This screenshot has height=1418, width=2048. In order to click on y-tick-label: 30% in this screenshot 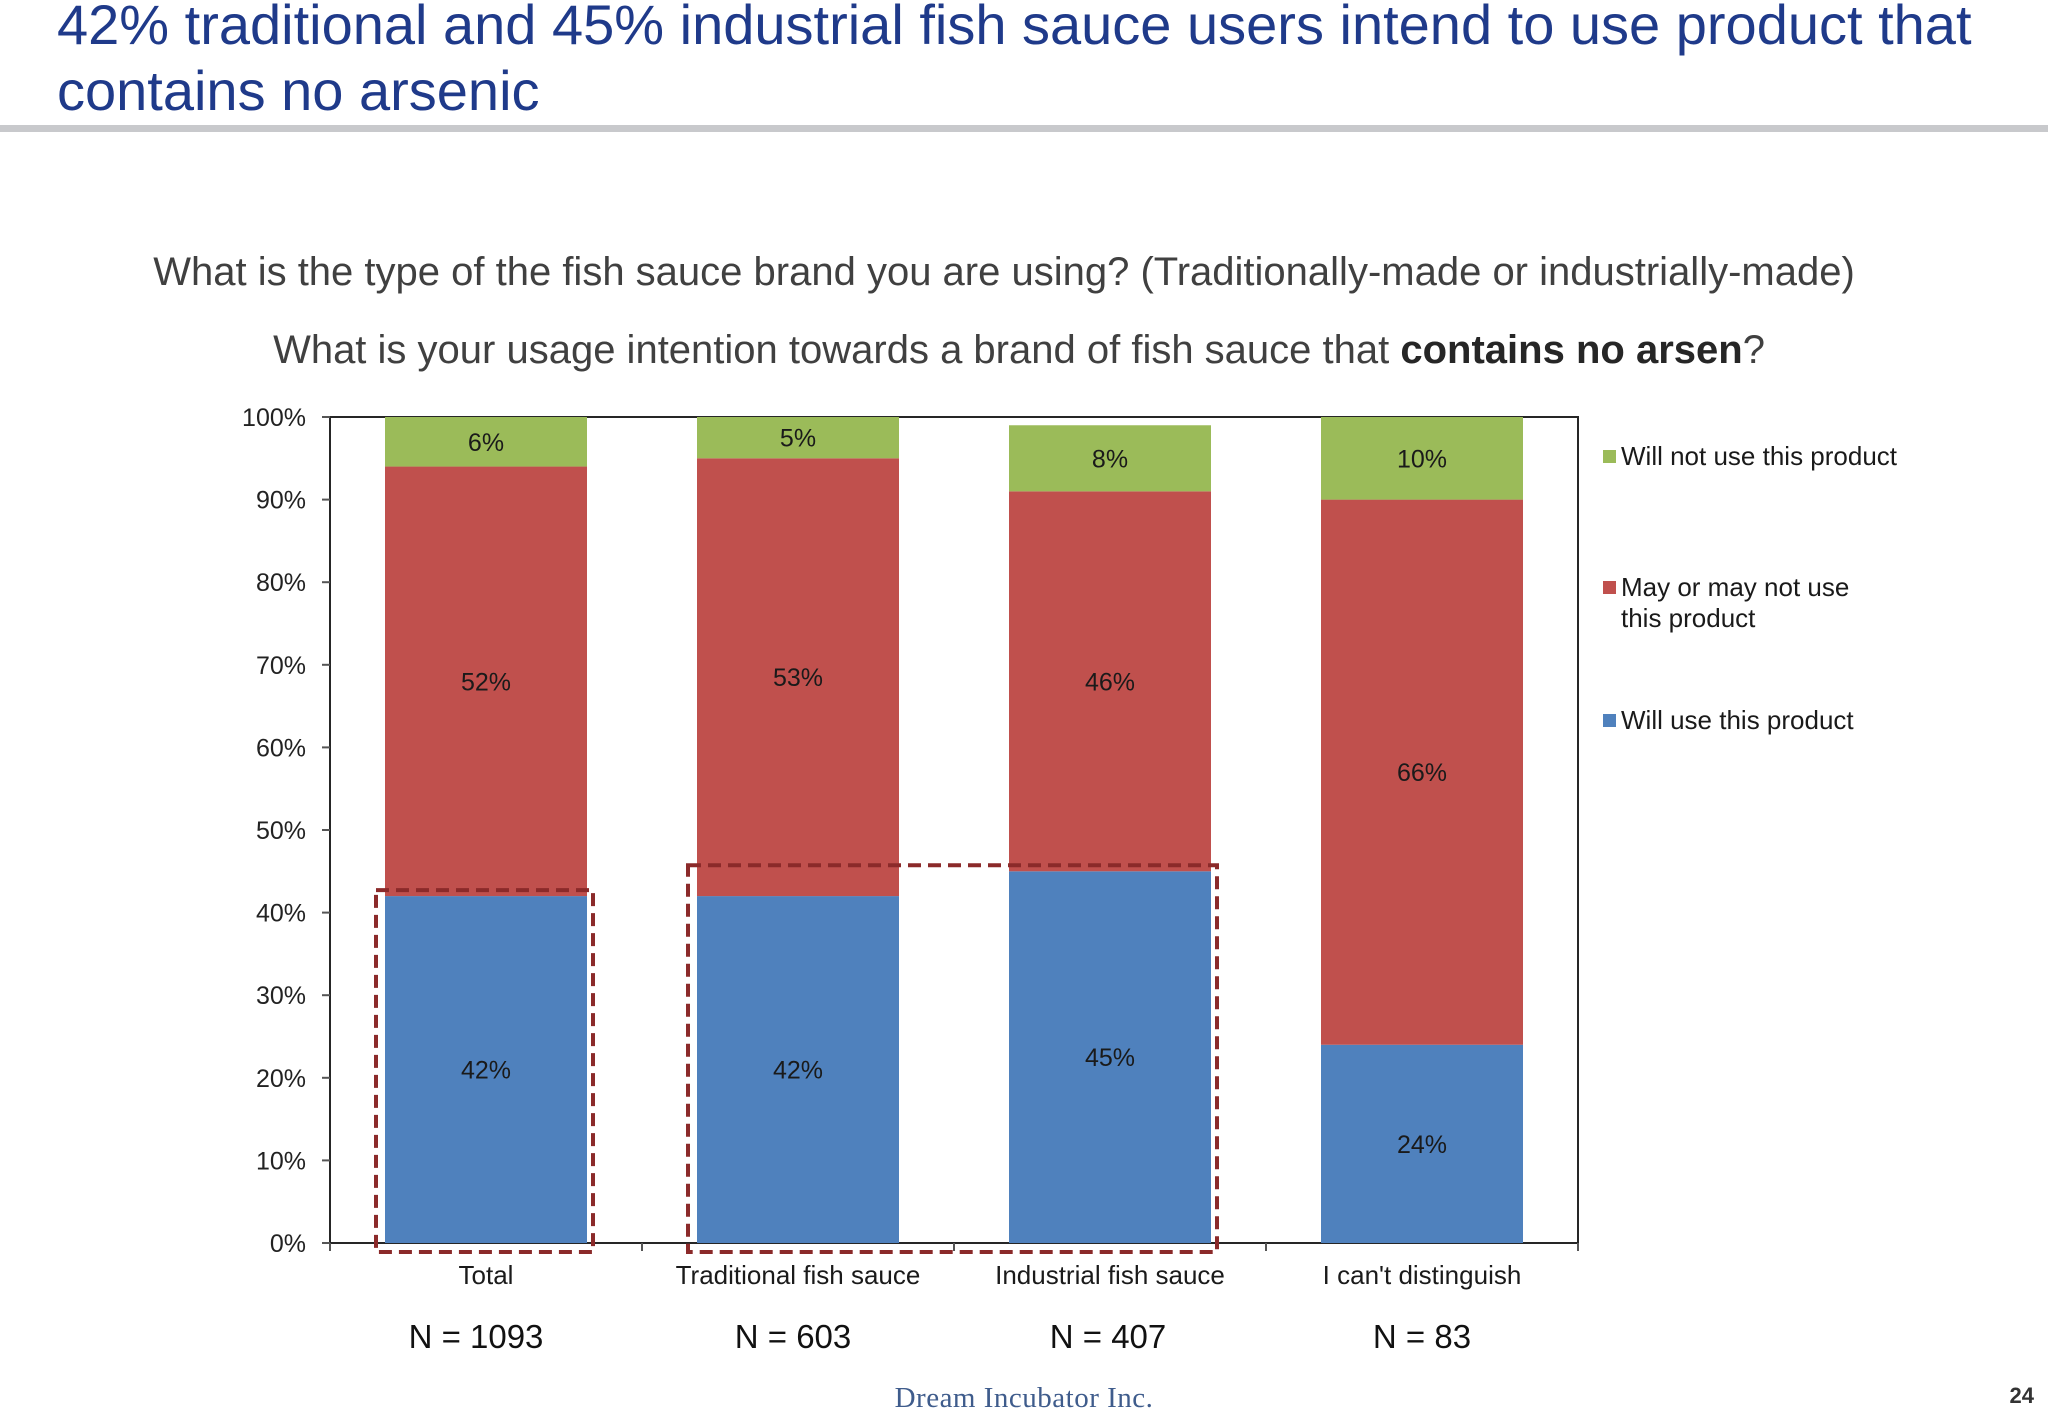, I will do `click(281, 996)`.